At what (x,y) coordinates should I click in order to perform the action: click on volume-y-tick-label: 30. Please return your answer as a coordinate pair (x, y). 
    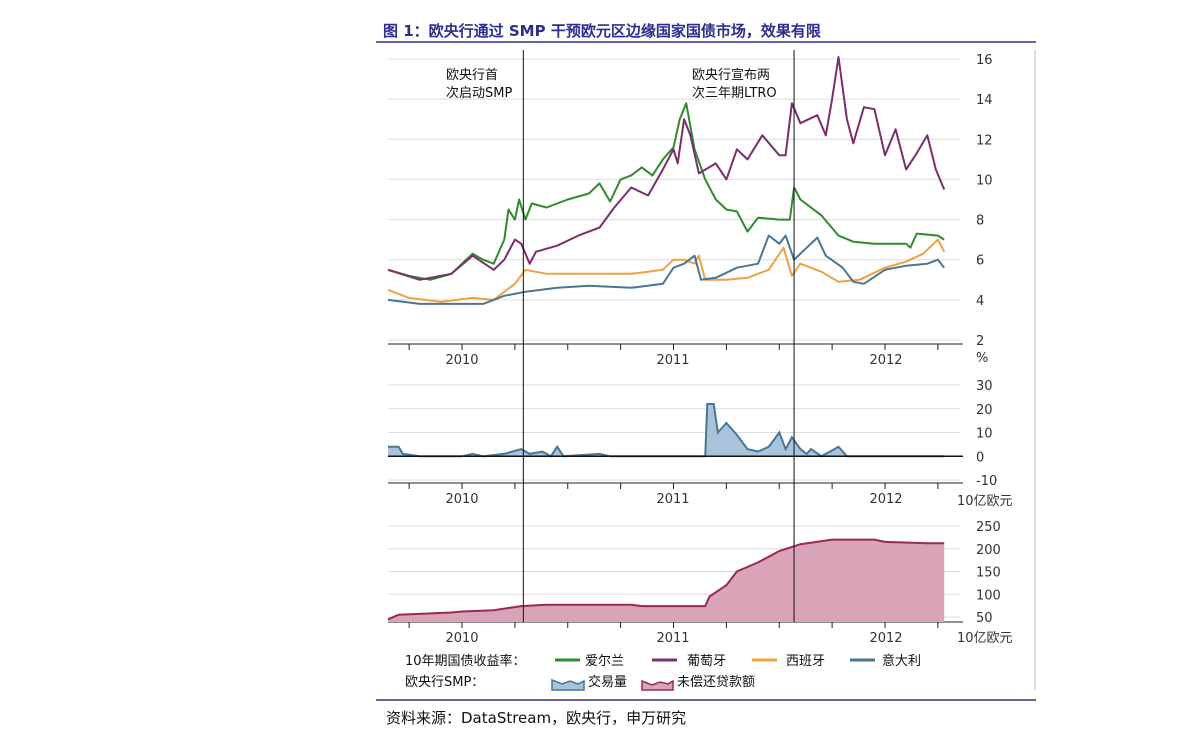
    Looking at the image, I should click on (984, 386).